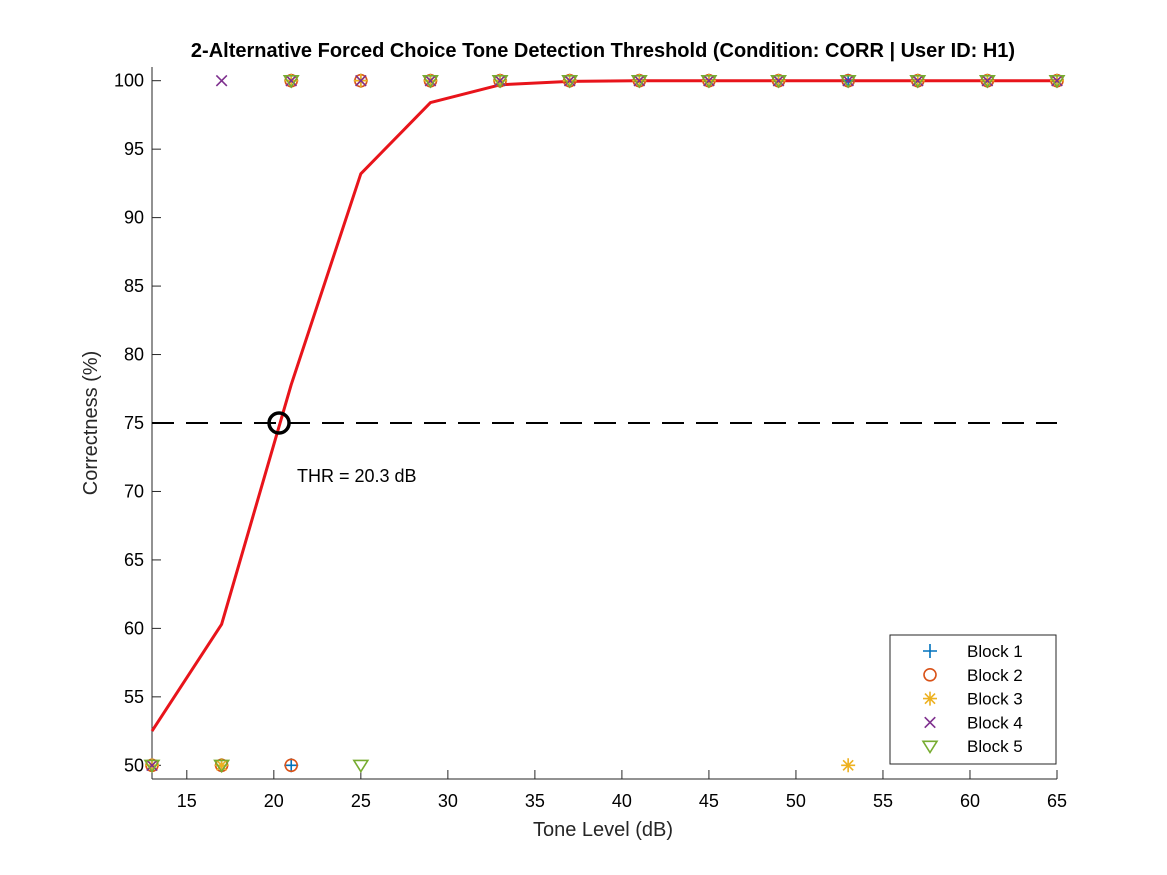 Image resolution: width=1167 pixels, height=875 pixels. Describe the element at coordinates (622, 801) in the screenshot. I see `x-tick-label: 40` at that location.